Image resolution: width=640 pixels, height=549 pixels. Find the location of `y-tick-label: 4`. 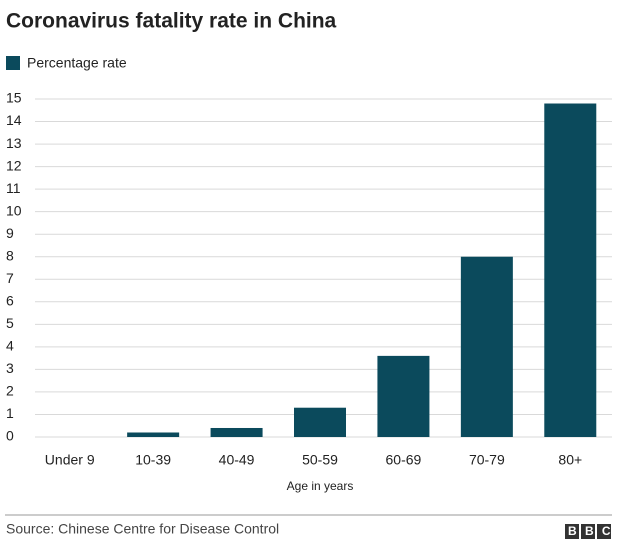

y-tick-label: 4 is located at coordinates (10, 346).